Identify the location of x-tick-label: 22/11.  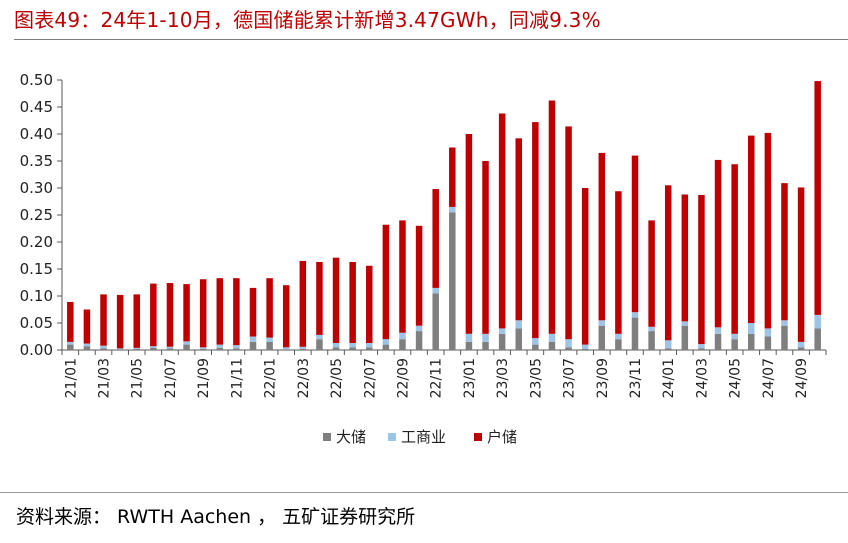
(437, 378).